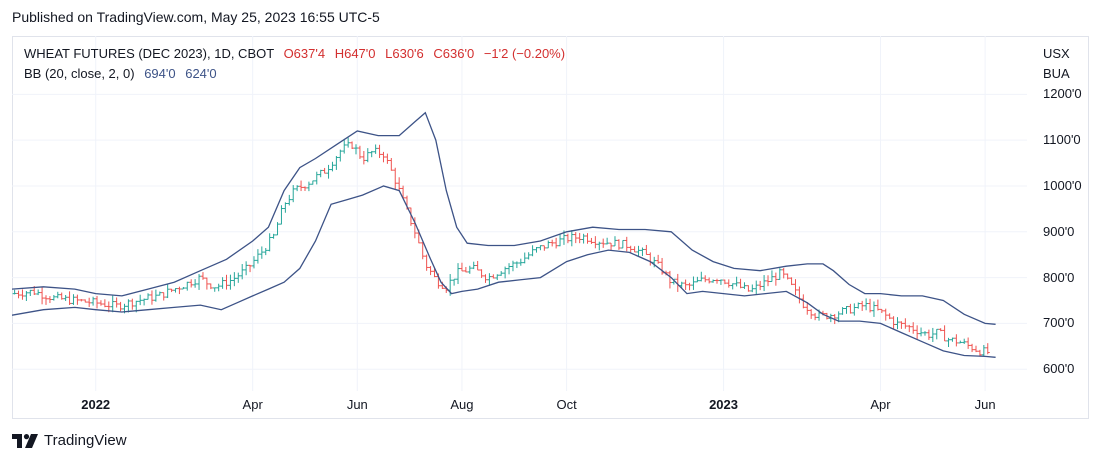  What do you see at coordinates (25, 440) in the screenshot?
I see `tradingview-logo-icon` at bounding box center [25, 440].